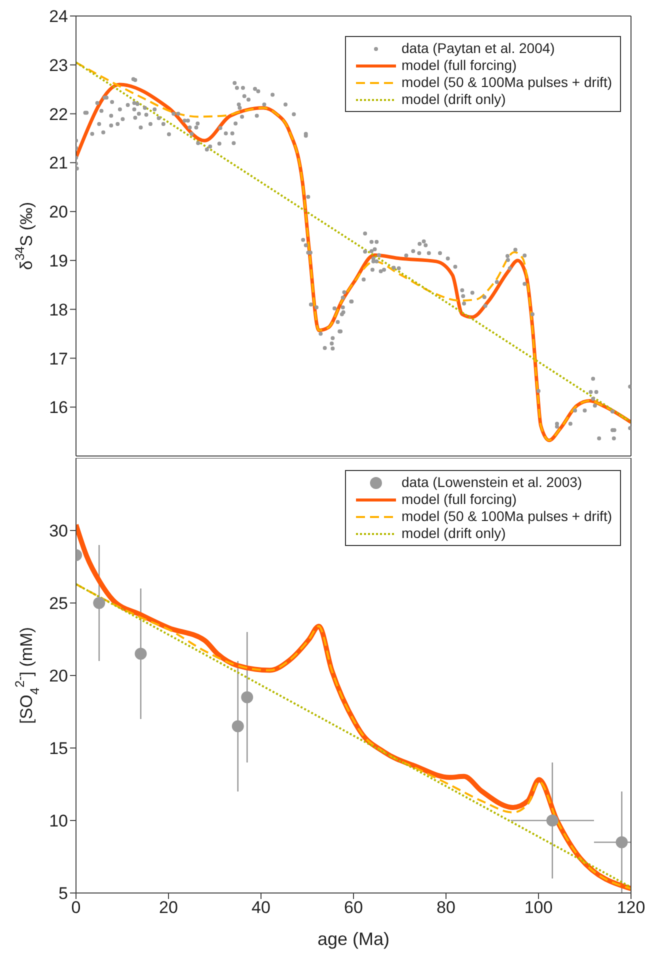 Image resolution: width=661 pixels, height=965 pixels. Describe the element at coordinates (58, 821) in the screenshot. I see `y-tick-label: 10` at that location.